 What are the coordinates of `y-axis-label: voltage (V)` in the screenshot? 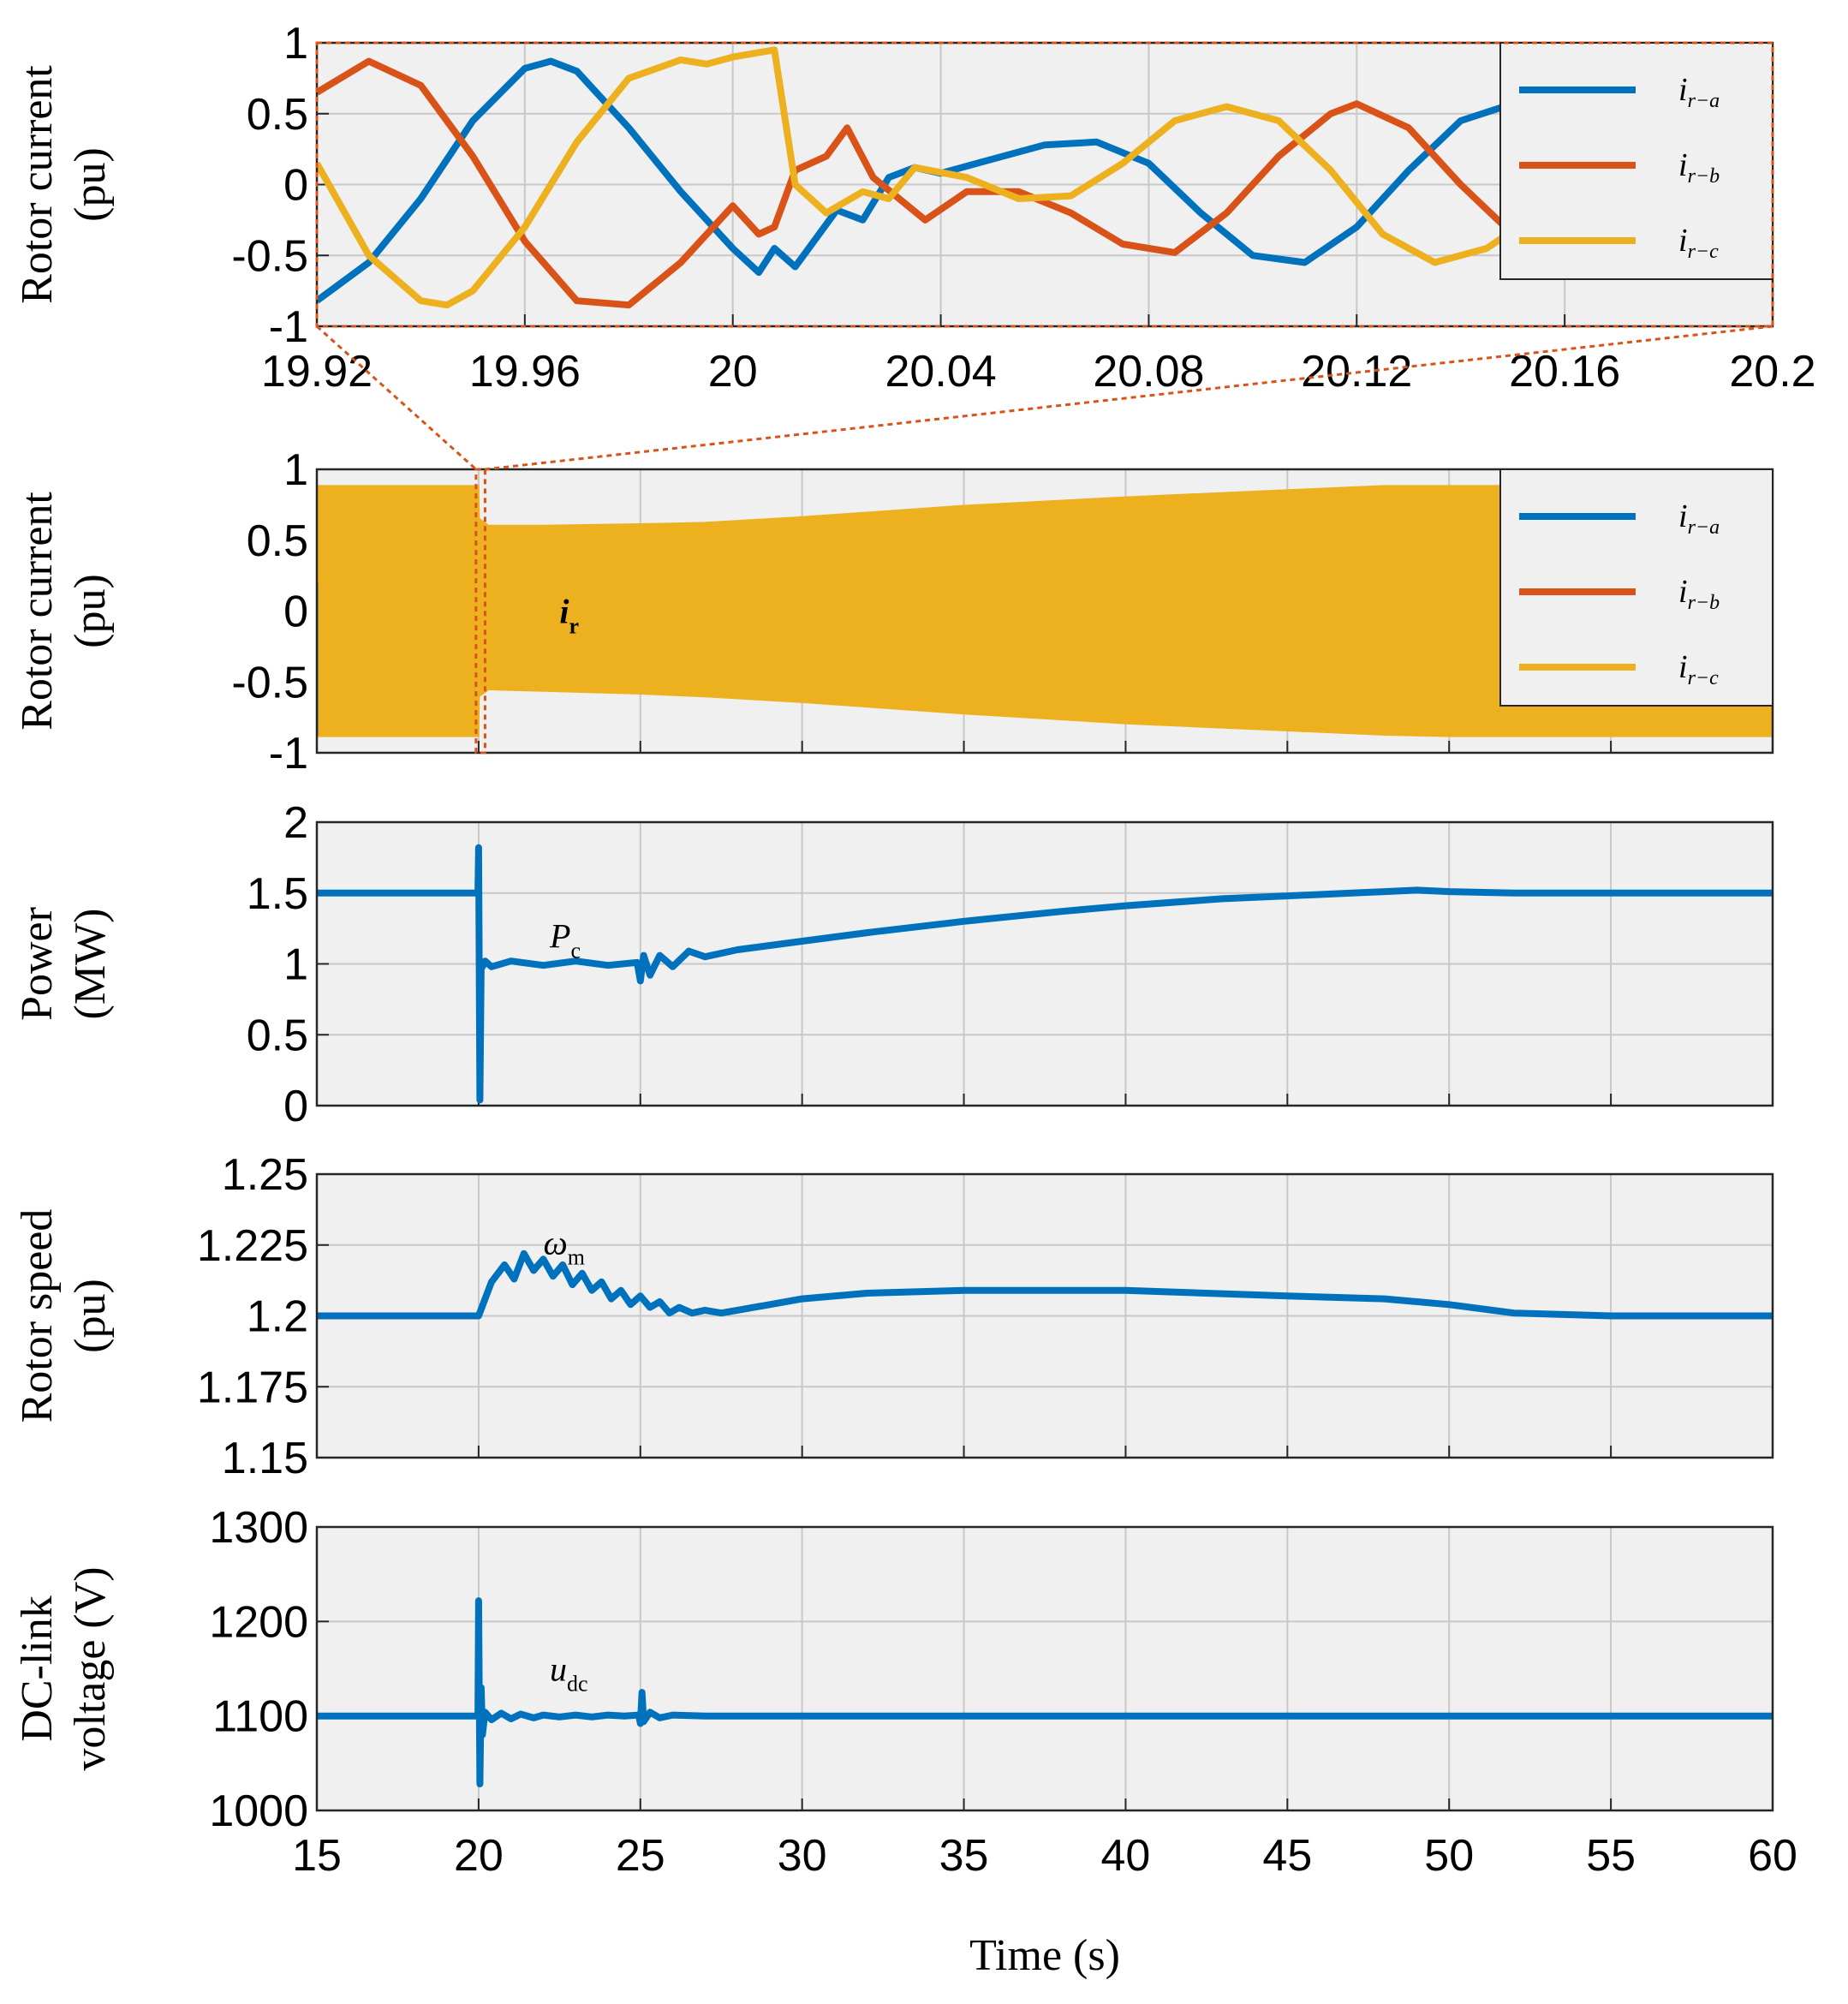 It's located at (90, 1668).